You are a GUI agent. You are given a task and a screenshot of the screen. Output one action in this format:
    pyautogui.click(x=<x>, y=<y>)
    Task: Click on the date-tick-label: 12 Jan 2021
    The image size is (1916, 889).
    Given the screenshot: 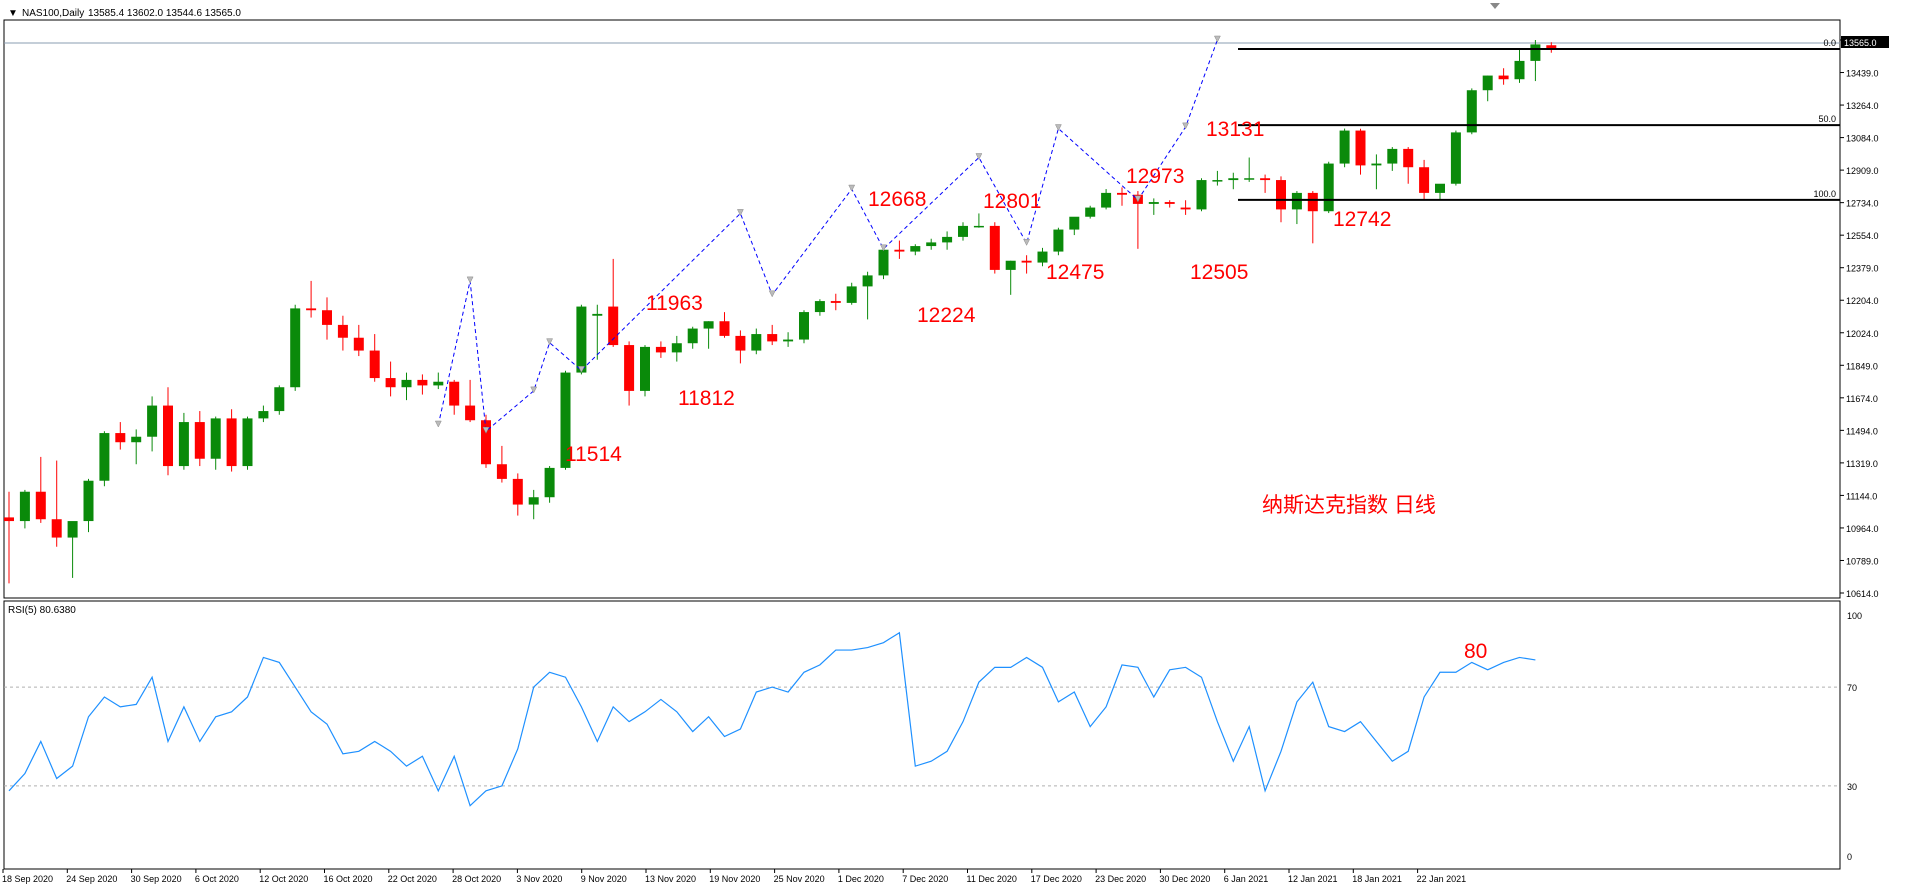 What is the action you would take?
    pyautogui.click(x=1313, y=879)
    